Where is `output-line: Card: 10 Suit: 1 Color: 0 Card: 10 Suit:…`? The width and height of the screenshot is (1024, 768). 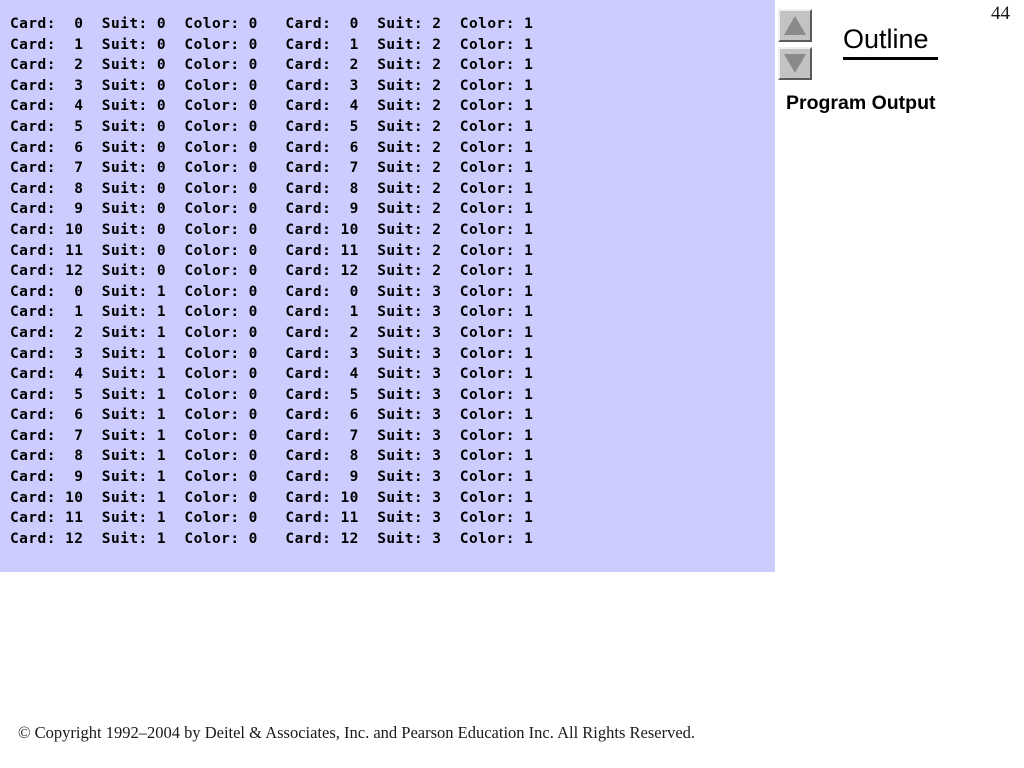 output-line: Card: 10 Suit: 1 Color: 0 Card: 10 Suit:… is located at coordinates (272, 497).